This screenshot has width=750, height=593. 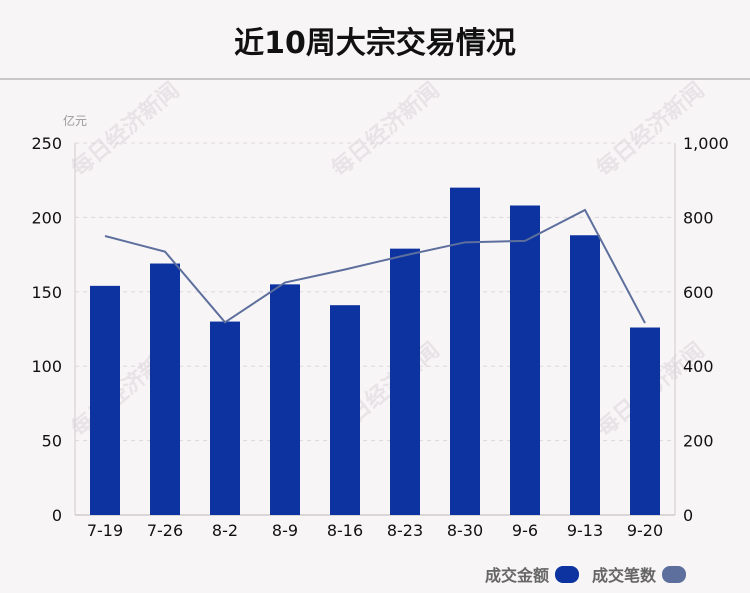 I want to click on y-right-tick-label: 1,000, so click(x=706, y=143).